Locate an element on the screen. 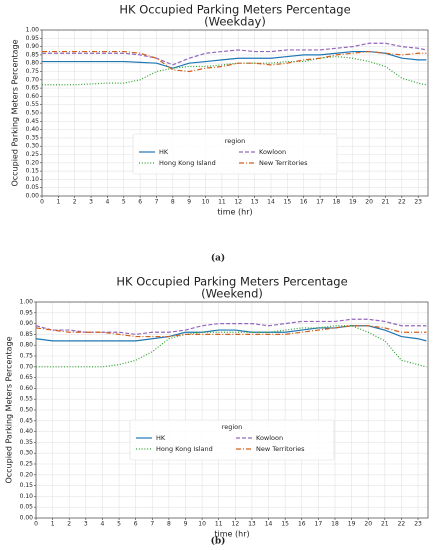 The width and height of the screenshot is (436, 550). y-tick-label: 0.75 is located at coordinates (27, 356).